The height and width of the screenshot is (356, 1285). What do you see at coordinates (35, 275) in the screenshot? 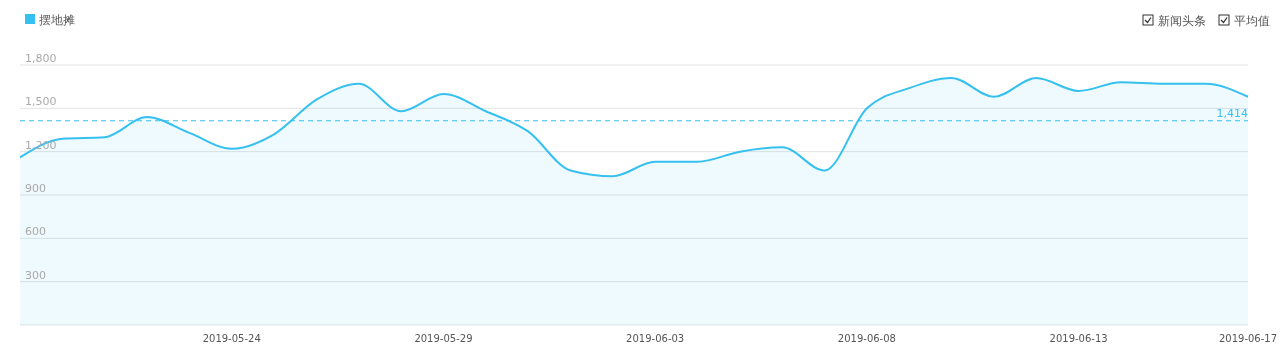
I see `y-tick-label: 300` at bounding box center [35, 275].